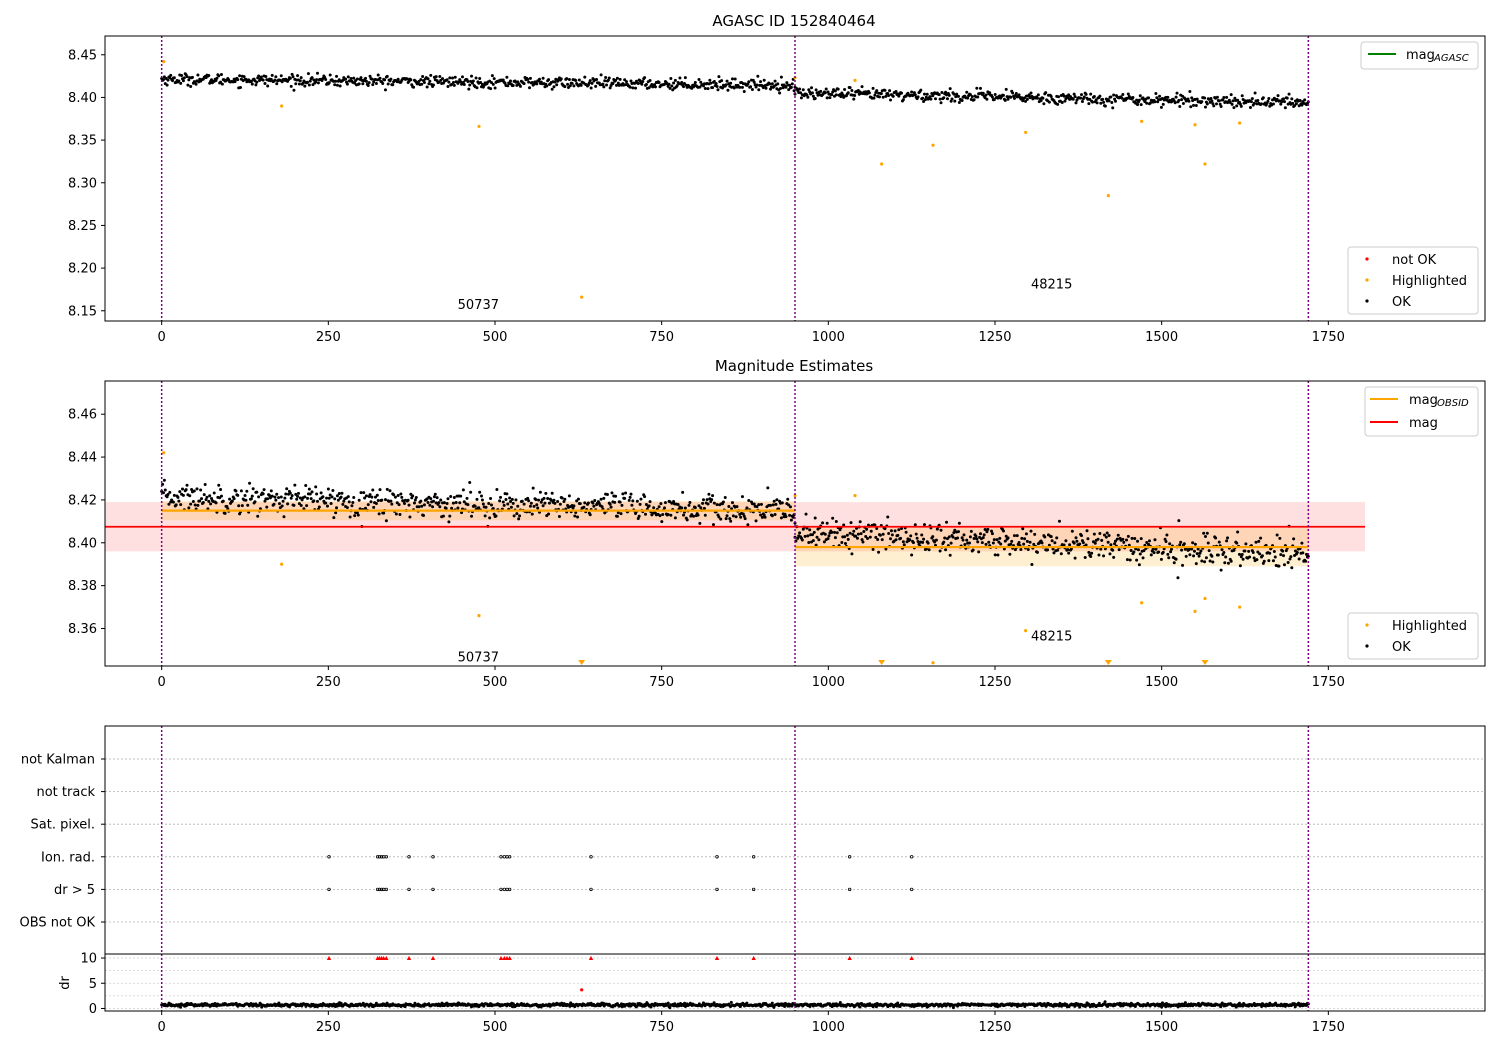  I want to click on flag-marker, so click(386, 889).